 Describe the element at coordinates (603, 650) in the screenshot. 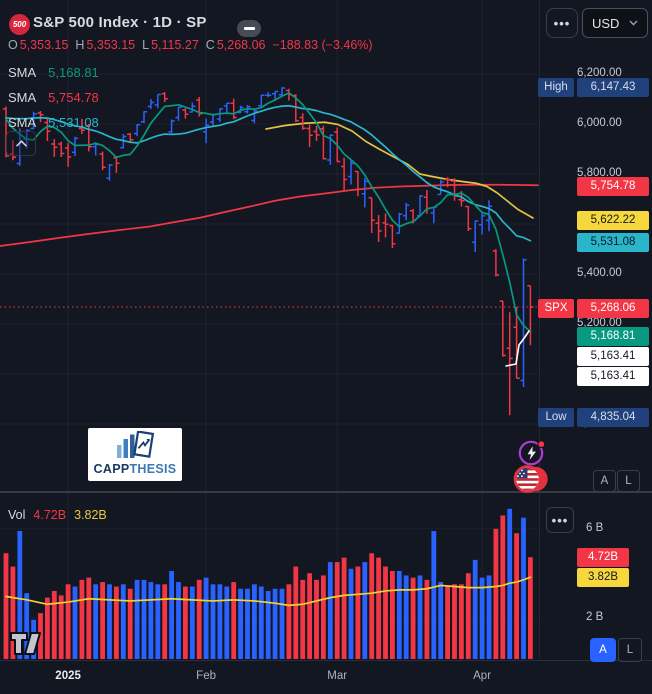

I see `volume-auto-scale-button: A` at that location.